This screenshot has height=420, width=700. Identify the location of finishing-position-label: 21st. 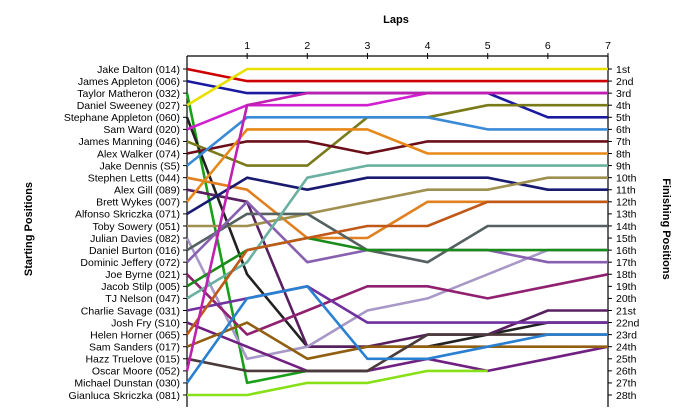
(626, 311).